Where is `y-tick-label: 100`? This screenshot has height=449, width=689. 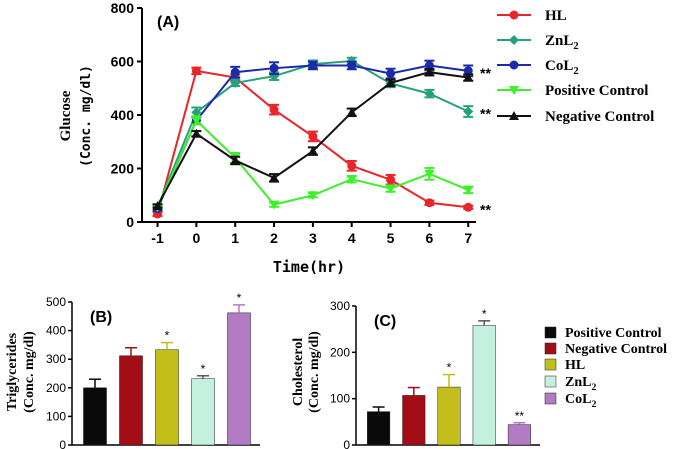 y-tick-label: 100 is located at coordinates (56, 416).